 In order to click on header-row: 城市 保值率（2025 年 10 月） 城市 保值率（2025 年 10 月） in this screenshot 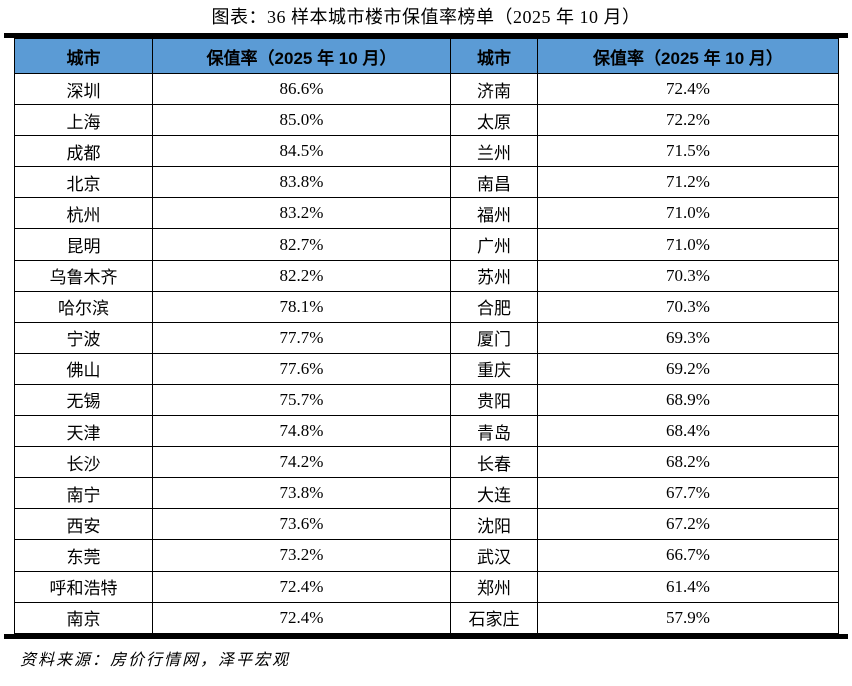, I will do `click(426, 56)`.